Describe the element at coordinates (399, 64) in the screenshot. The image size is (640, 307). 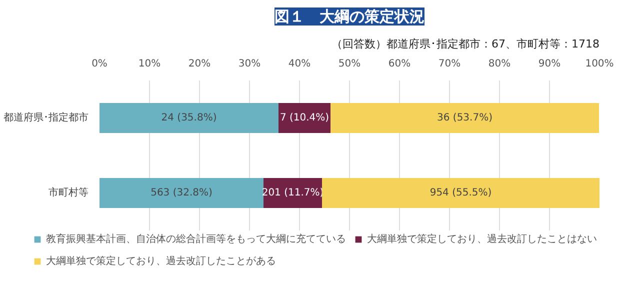
I see `x-tick-label: 60%` at that location.